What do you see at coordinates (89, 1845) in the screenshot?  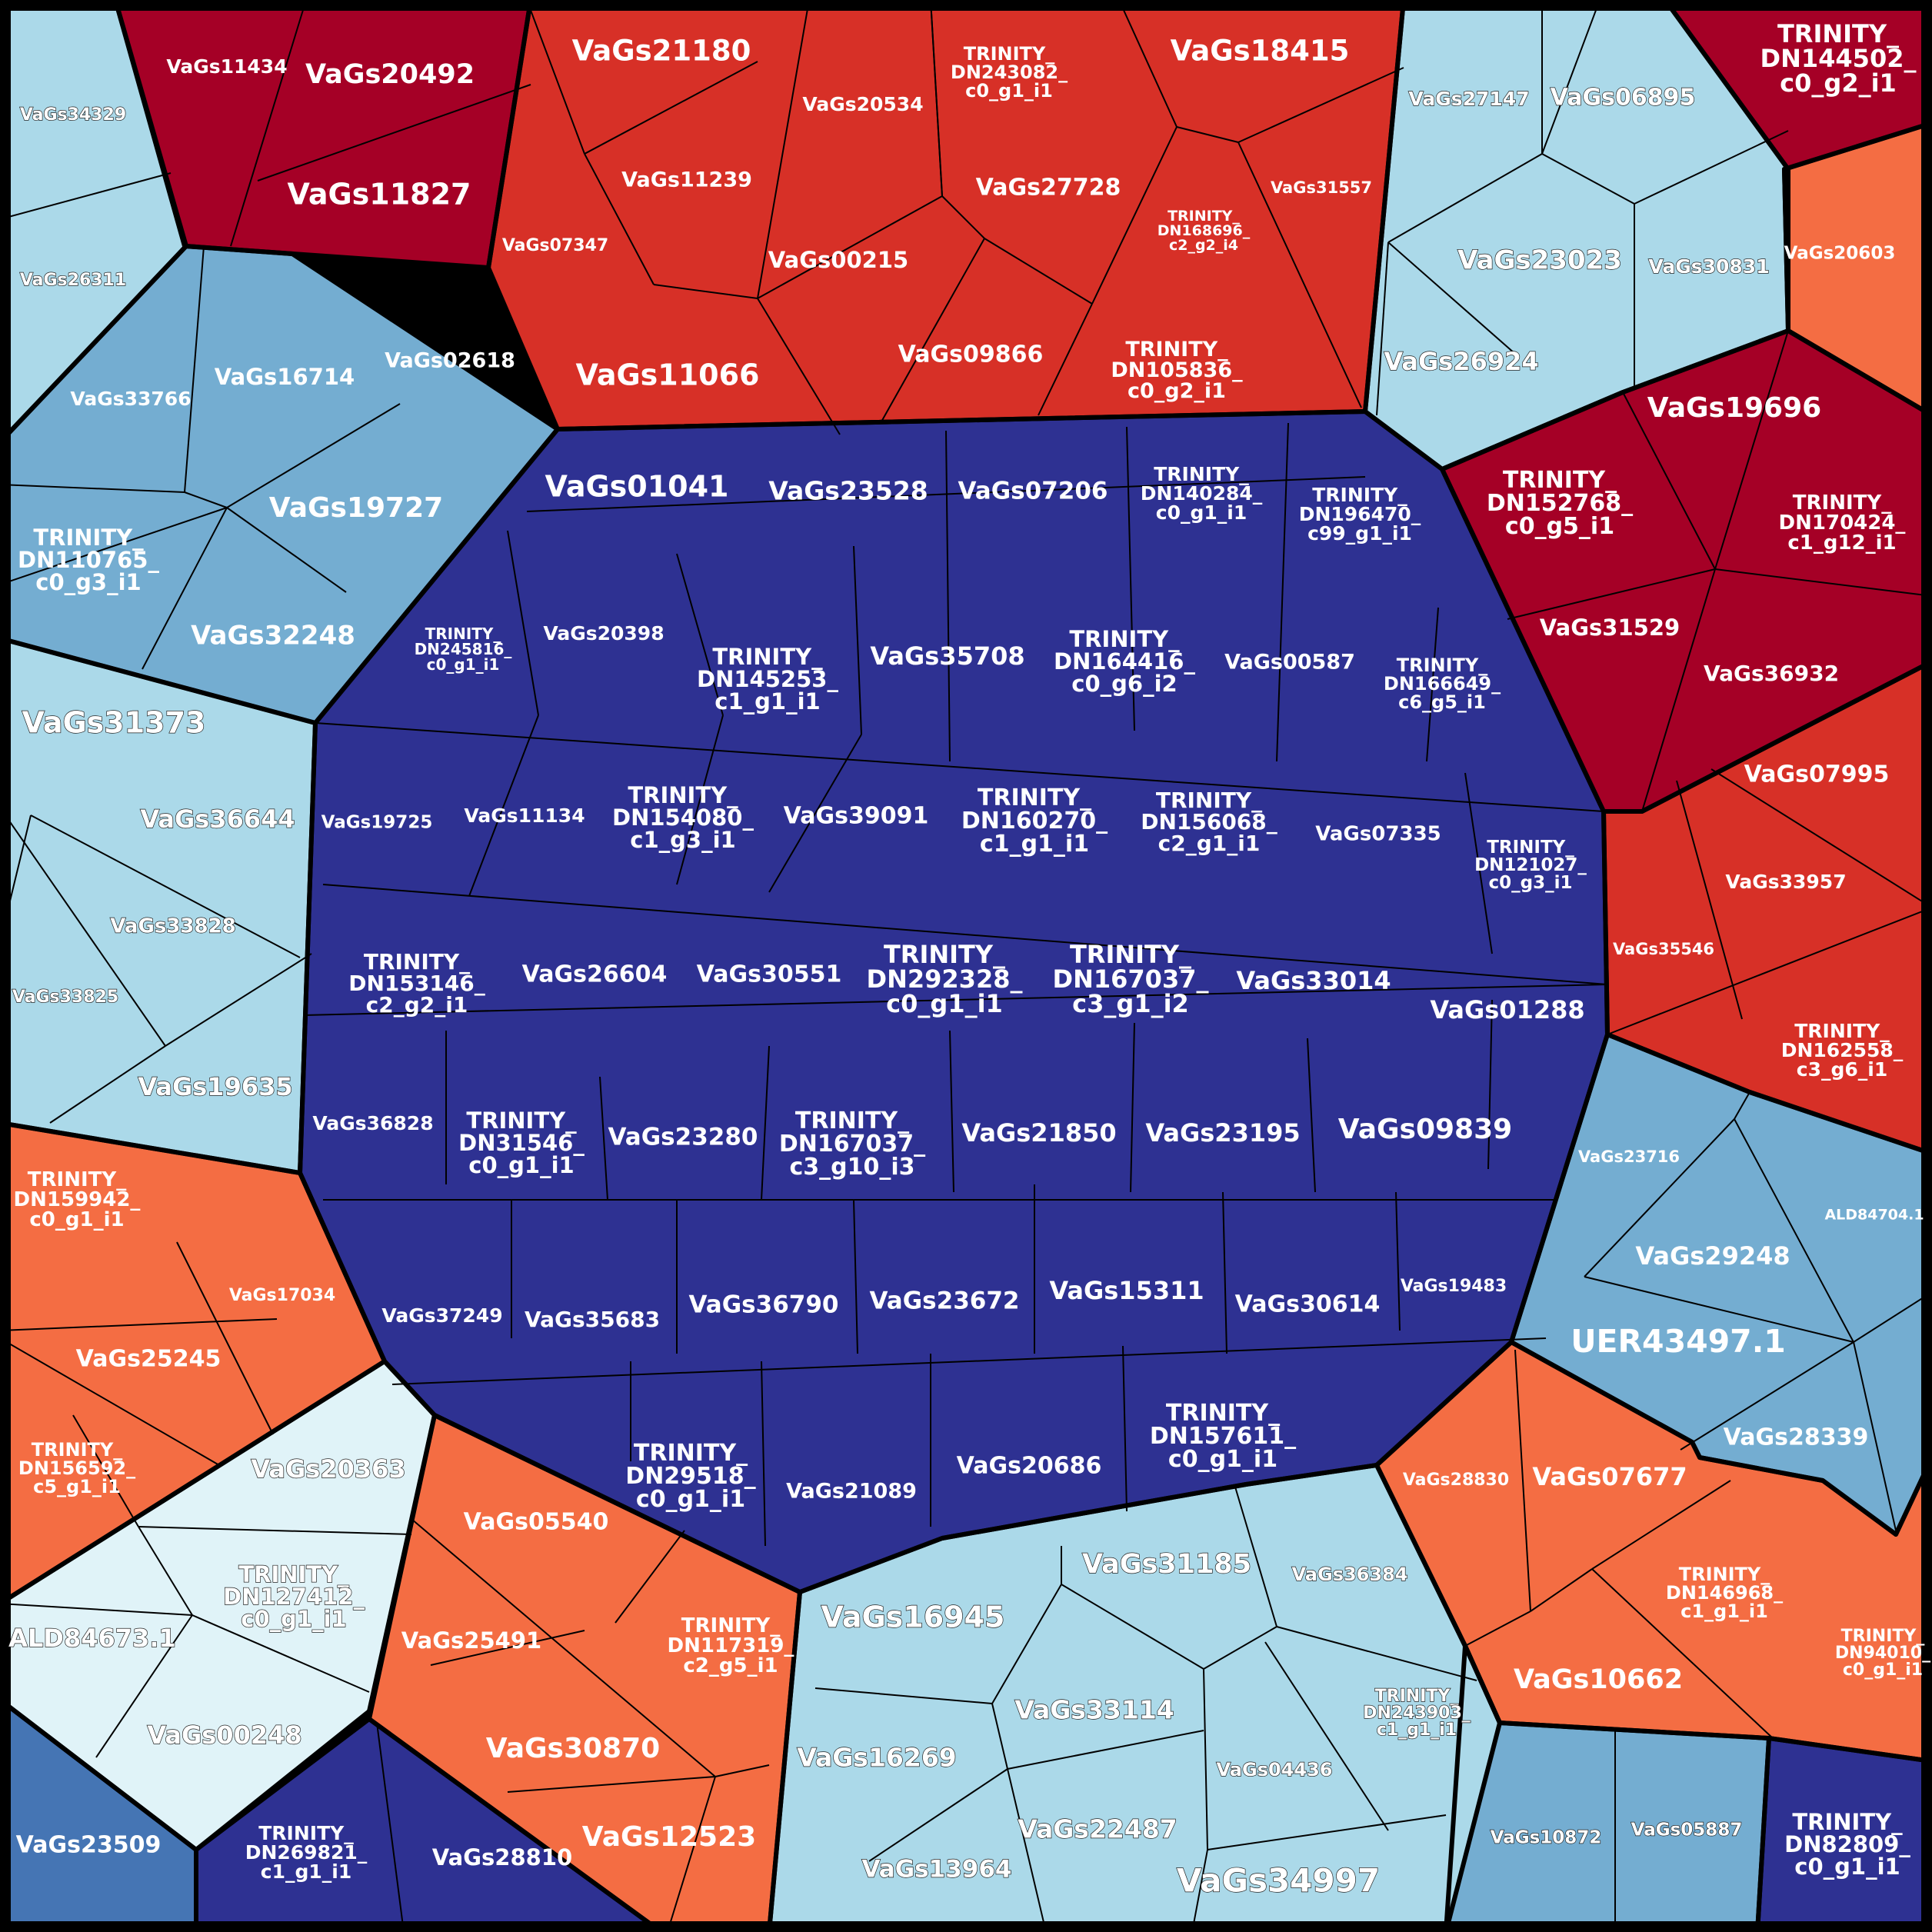 I see `cell-label: VaGs23509` at bounding box center [89, 1845].